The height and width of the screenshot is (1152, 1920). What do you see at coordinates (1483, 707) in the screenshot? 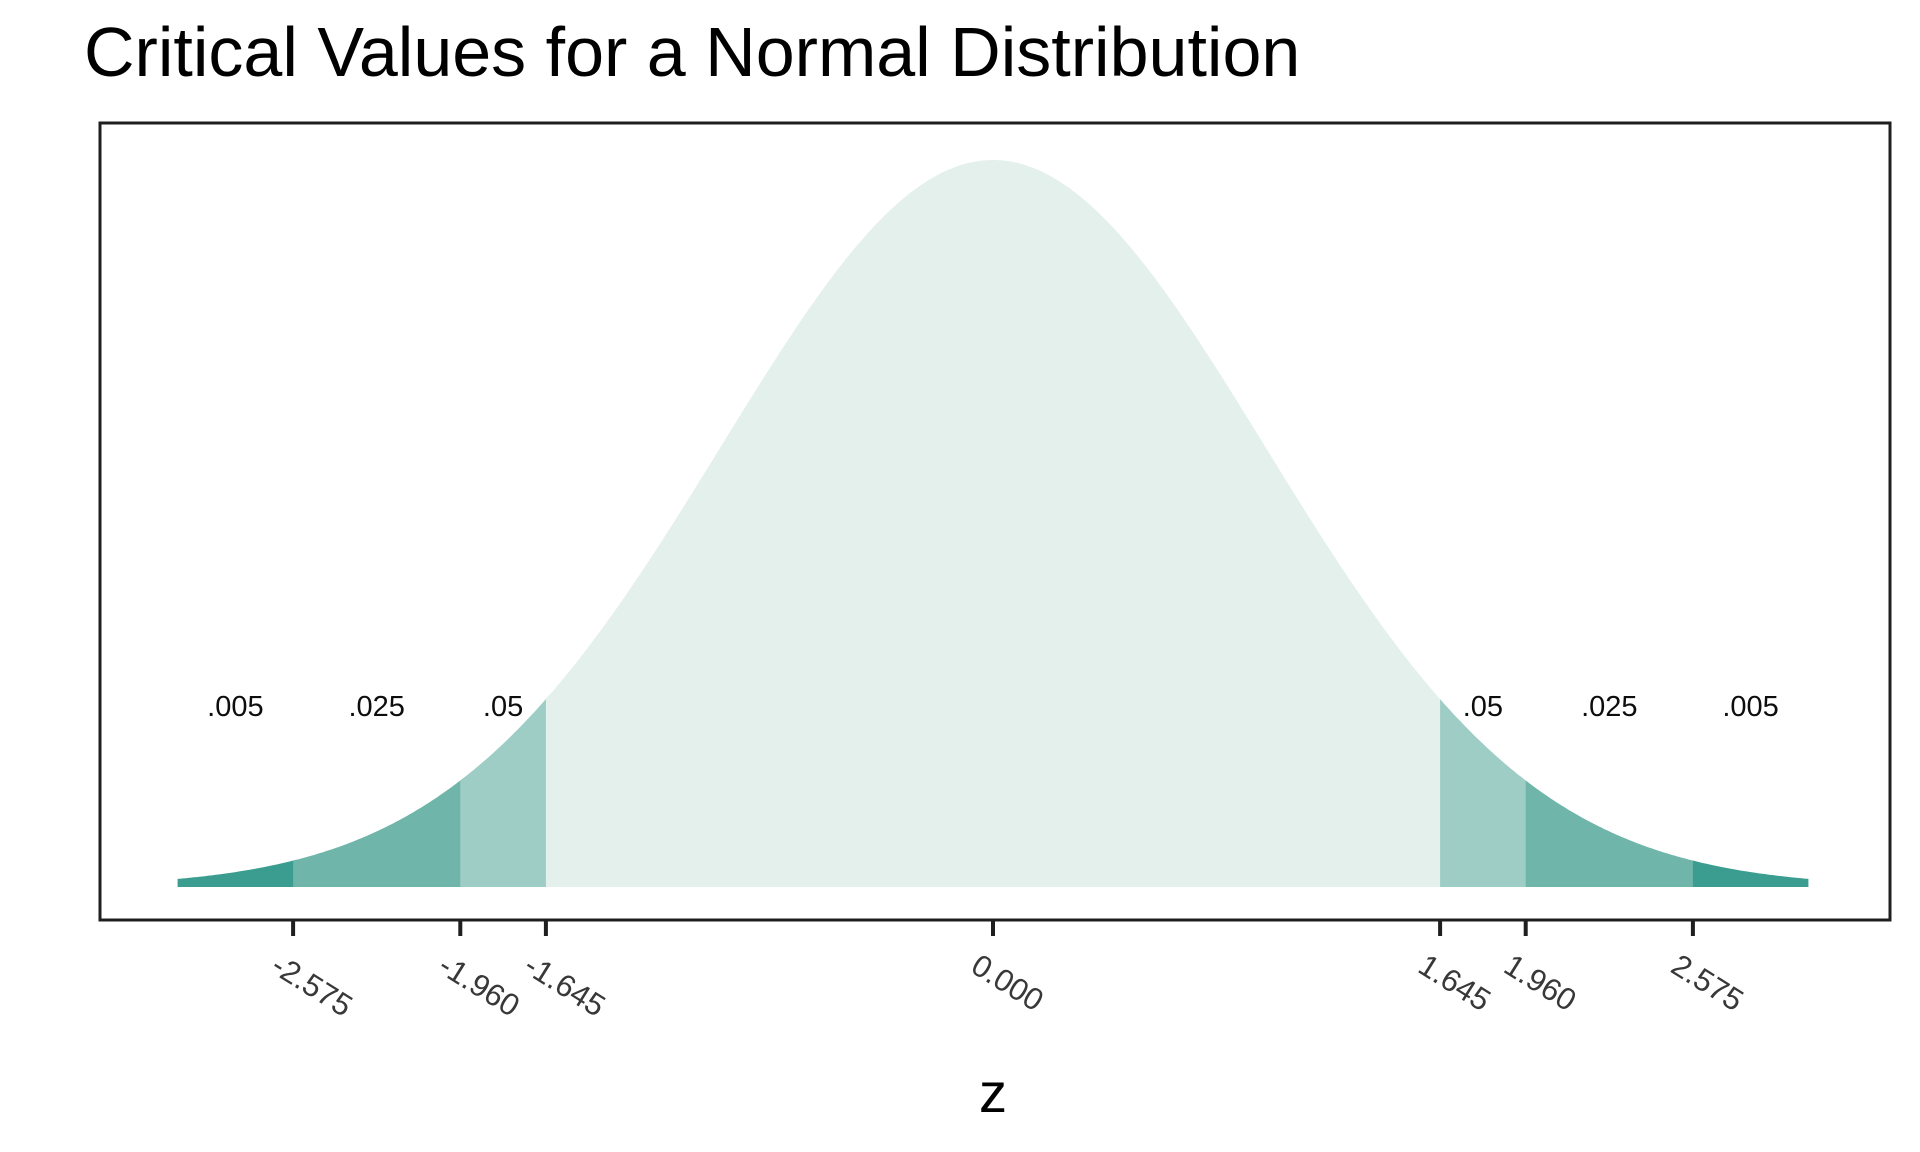
I see `tail-probability-label-3: .05` at bounding box center [1483, 707].